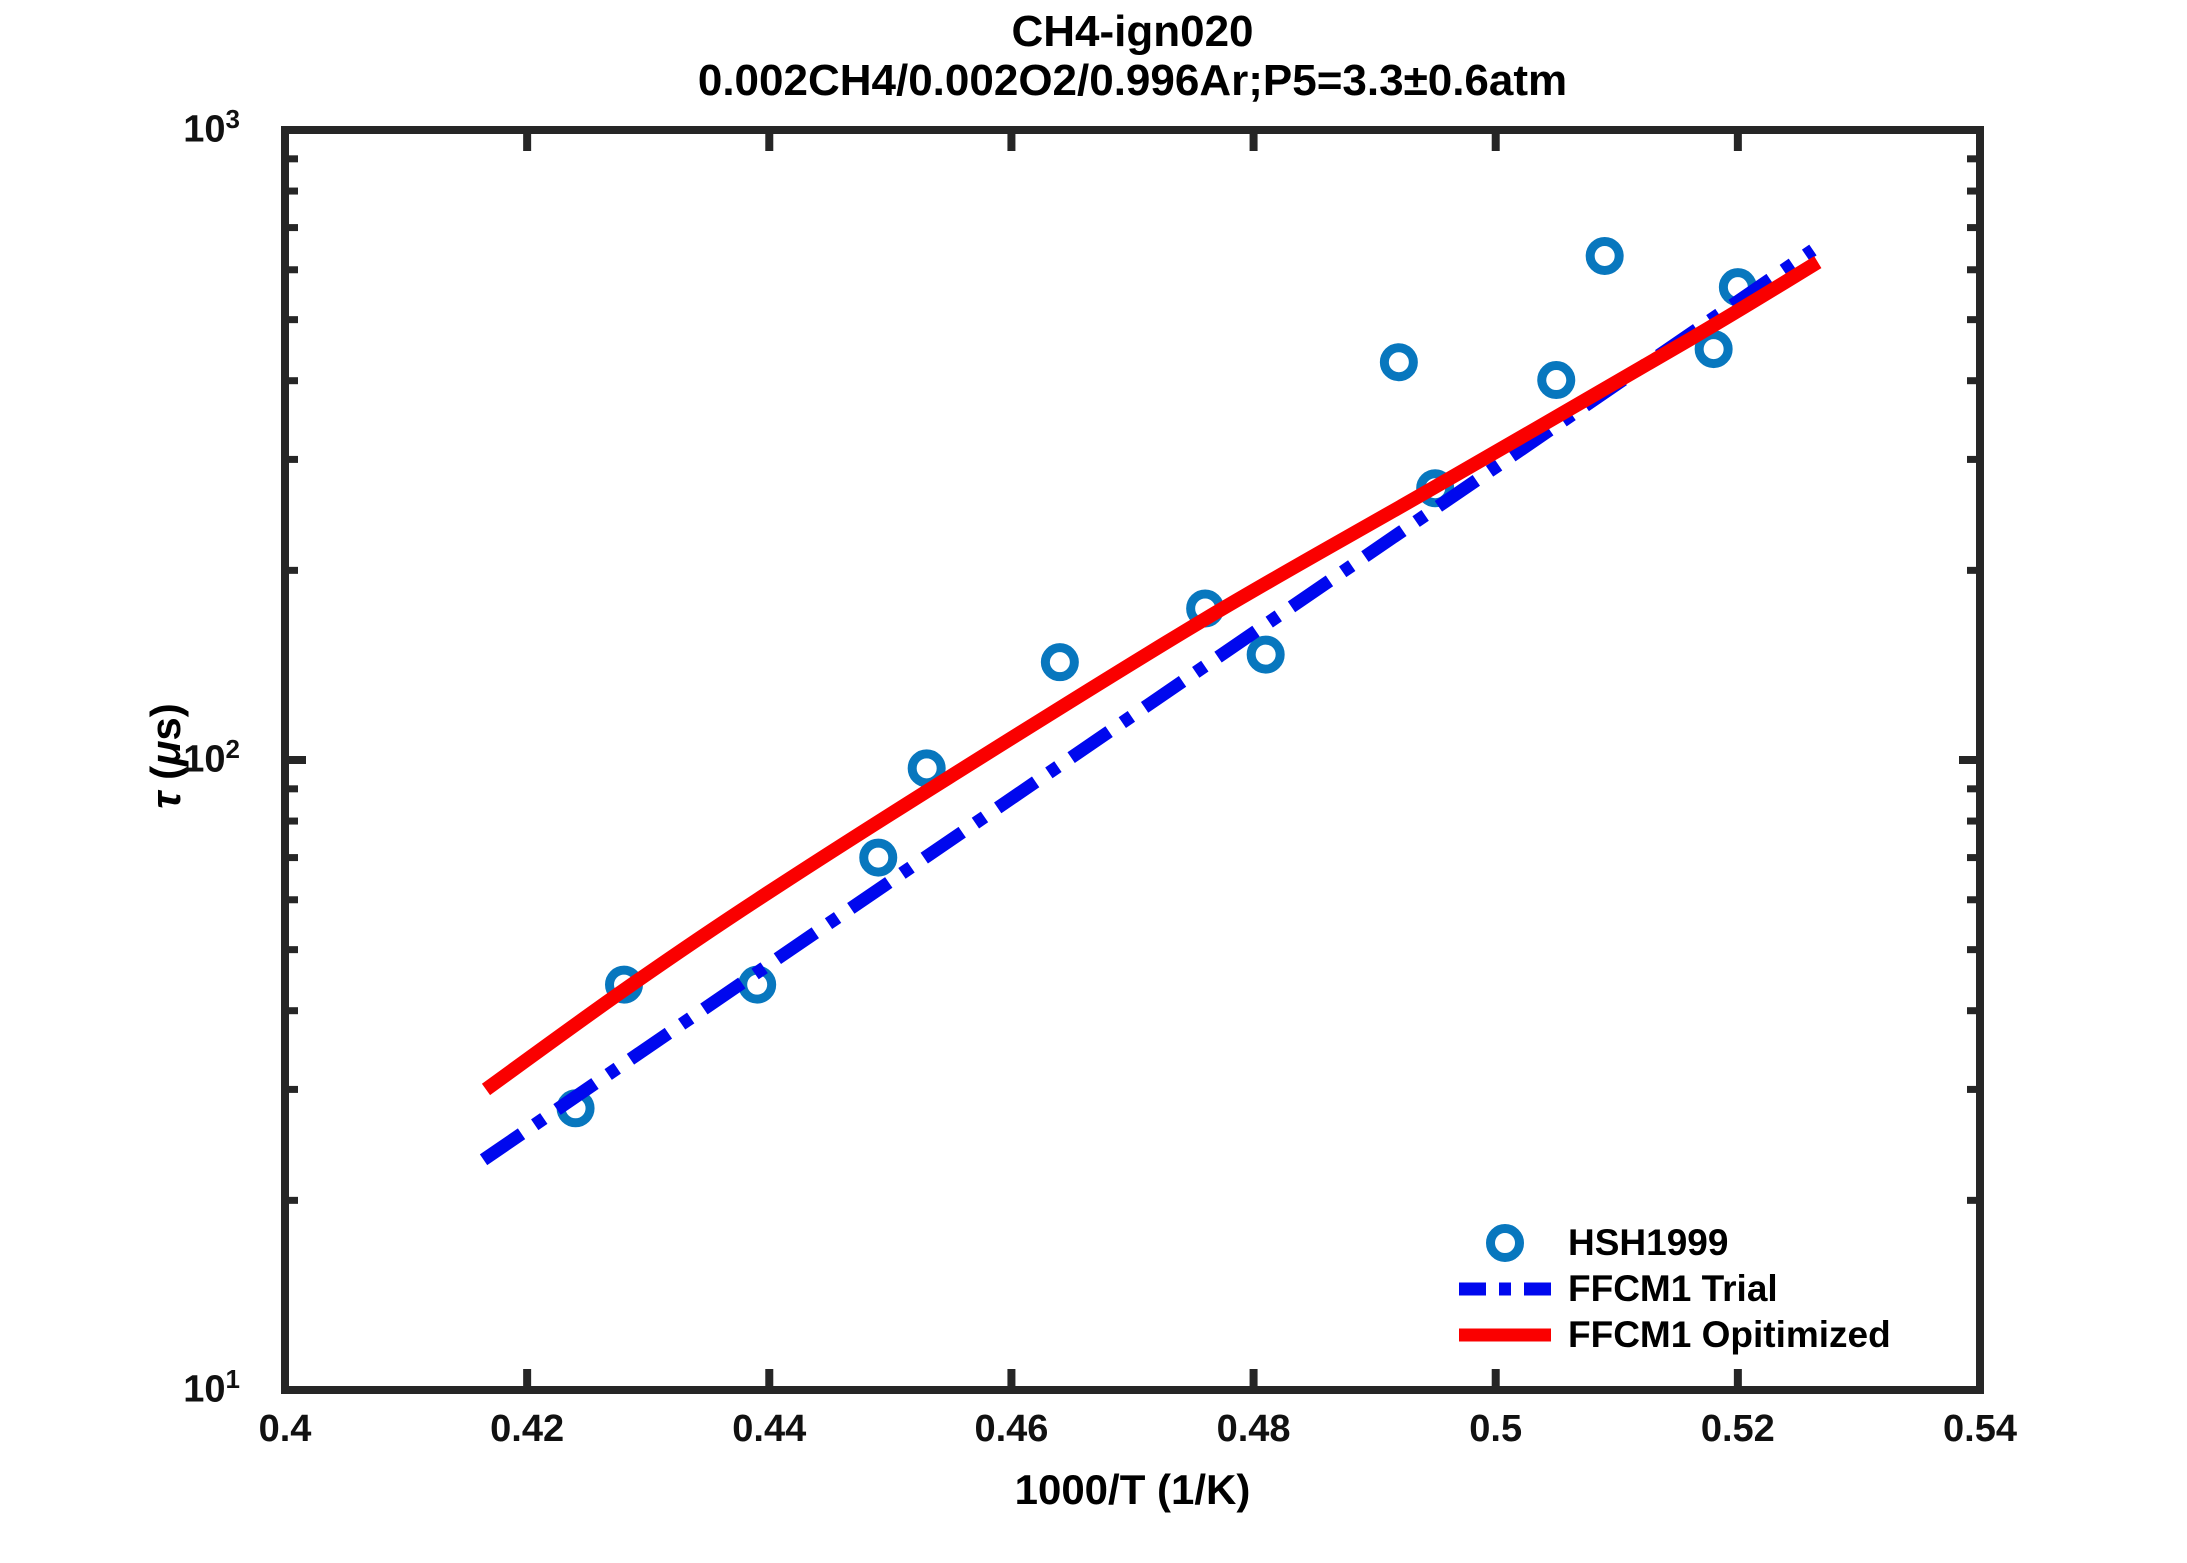 This screenshot has height=1563, width=2187. I want to click on chart-title: CH4-ign020, so click(1132, 31).